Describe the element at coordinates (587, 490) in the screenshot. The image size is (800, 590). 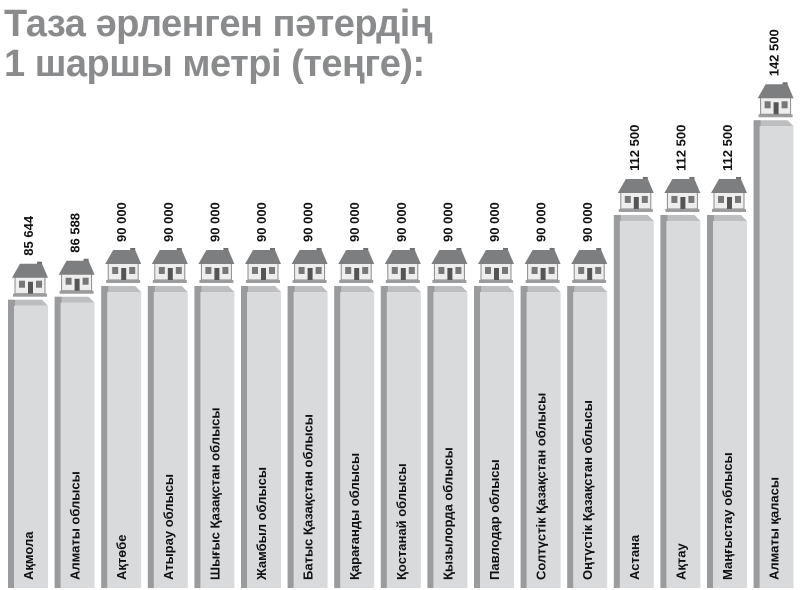
I see `category-label: Оңтүстік Қазақстан облысы` at that location.